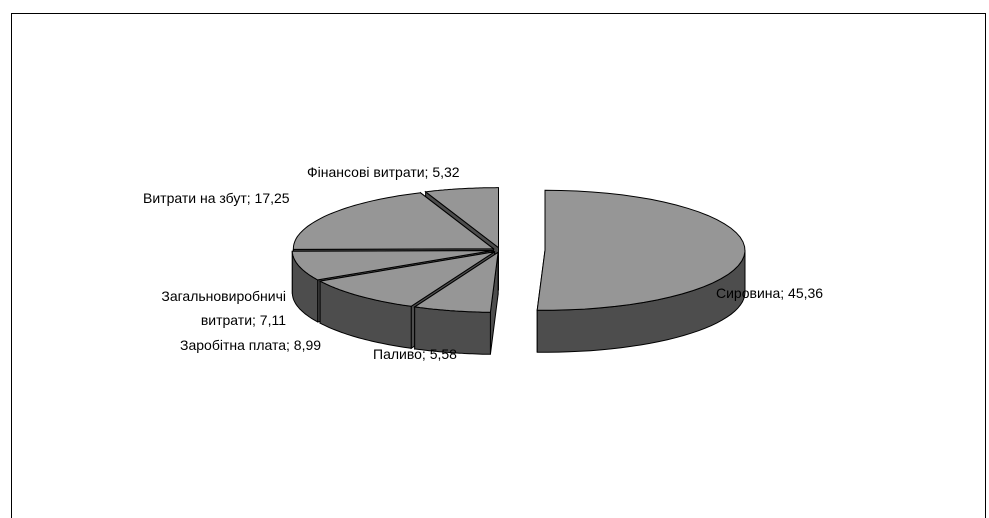 This screenshot has height=518, width=989. Describe the element at coordinates (415, 354) in the screenshot. I see `data-label-1: Паливо; 5,58` at that location.